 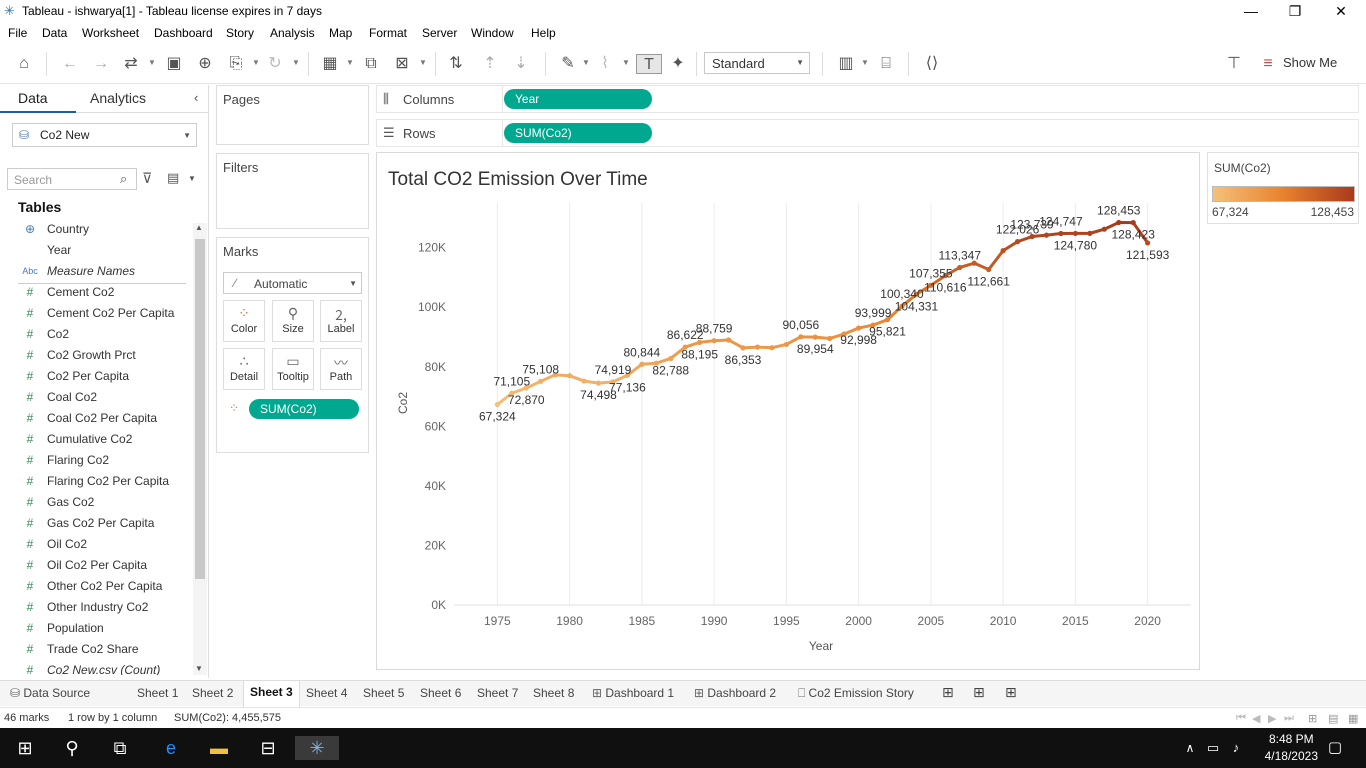 What do you see at coordinates (341, 369) in the screenshot?
I see `path-button: 〰 Path` at bounding box center [341, 369].